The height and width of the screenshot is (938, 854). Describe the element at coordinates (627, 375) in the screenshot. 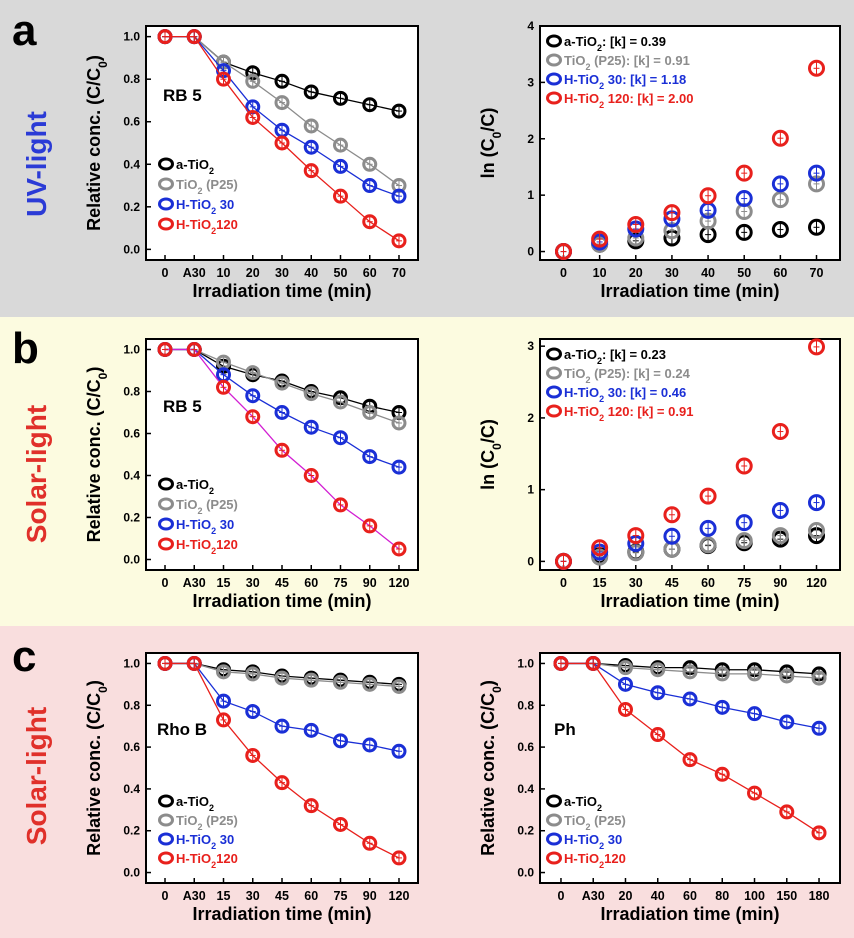

I see `legend-label: TiO2 (P25): [k] = 0.24` at that location.